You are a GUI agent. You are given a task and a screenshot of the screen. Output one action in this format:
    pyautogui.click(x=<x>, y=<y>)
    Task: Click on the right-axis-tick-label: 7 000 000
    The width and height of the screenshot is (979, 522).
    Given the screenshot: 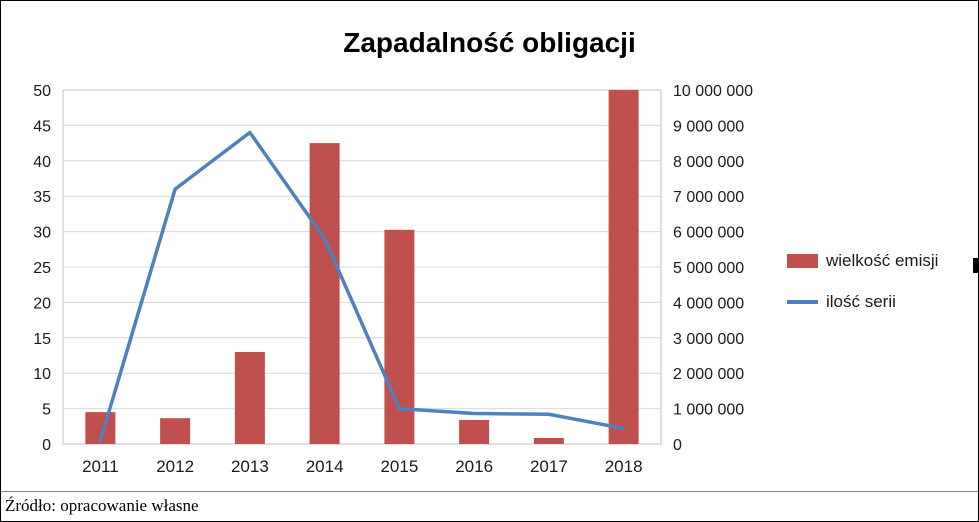 What is the action you would take?
    pyautogui.click(x=708, y=197)
    